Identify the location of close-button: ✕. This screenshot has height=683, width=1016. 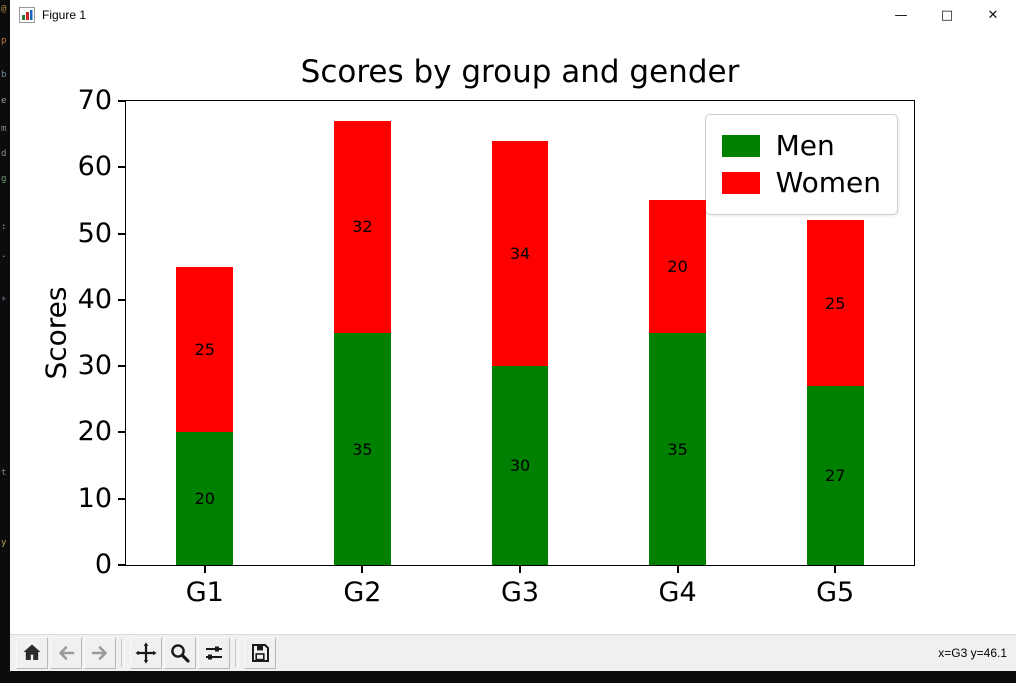
(993, 15).